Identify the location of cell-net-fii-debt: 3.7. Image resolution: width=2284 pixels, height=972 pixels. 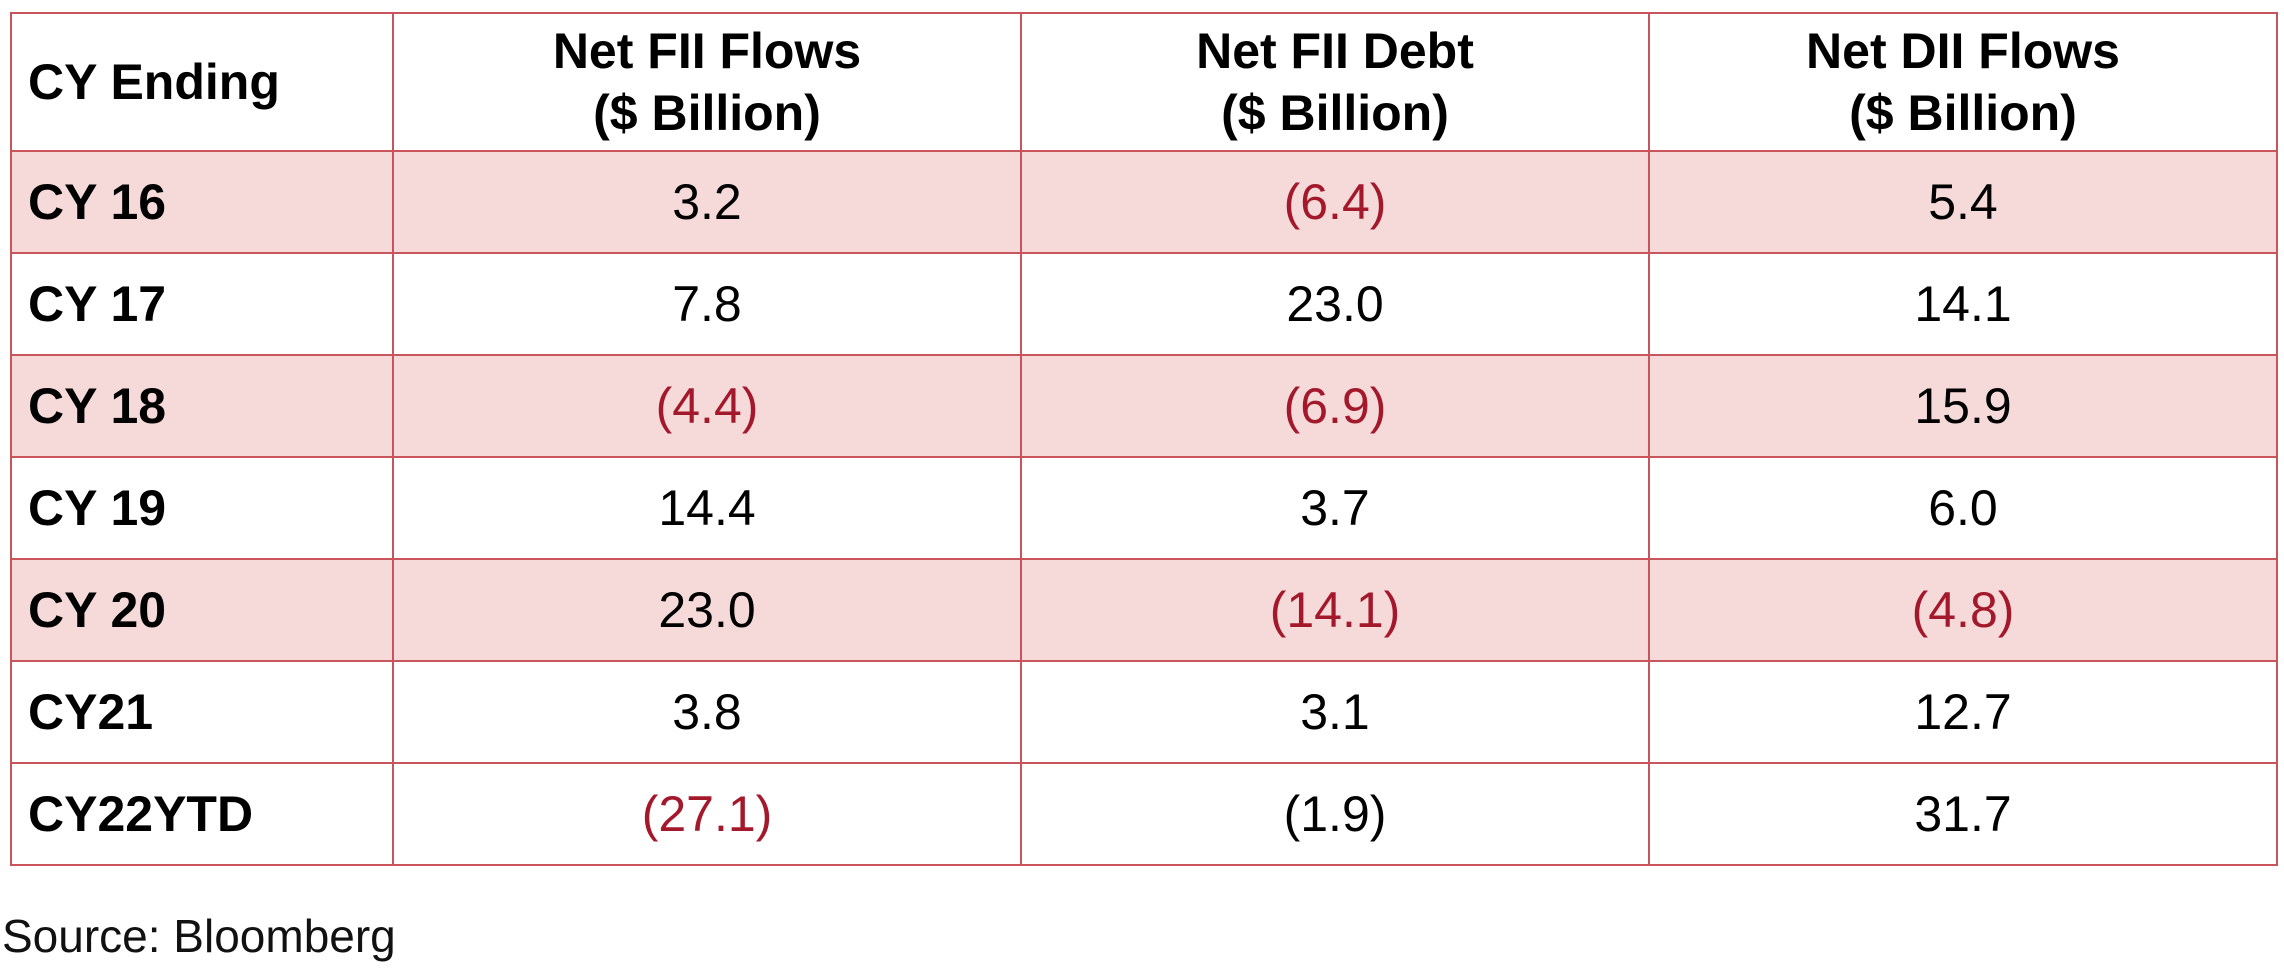
(1335, 508).